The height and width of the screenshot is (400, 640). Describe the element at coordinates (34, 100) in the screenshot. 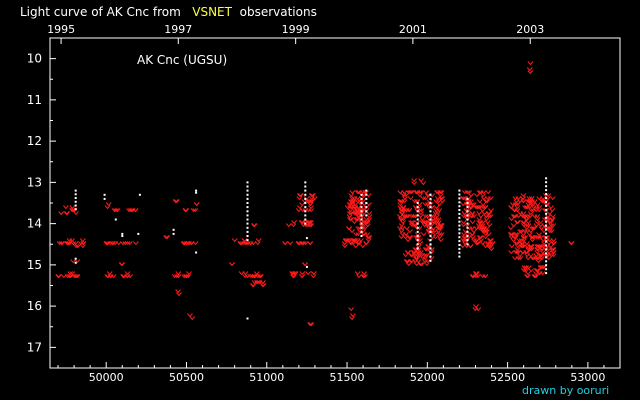

I see `y-tick-label: 11` at that location.